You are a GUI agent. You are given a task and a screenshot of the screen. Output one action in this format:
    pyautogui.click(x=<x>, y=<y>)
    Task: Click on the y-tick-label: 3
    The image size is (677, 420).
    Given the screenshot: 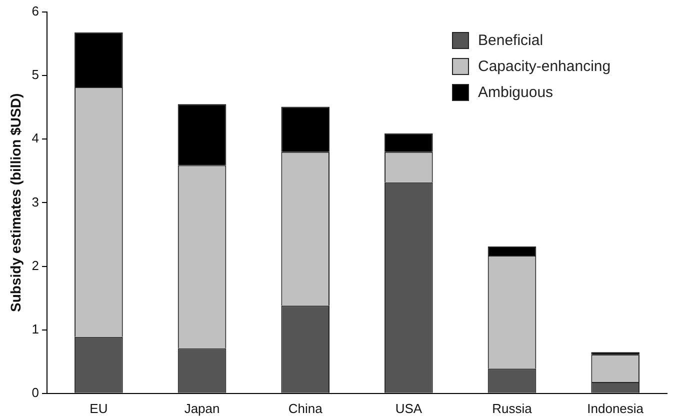 What is the action you would take?
    pyautogui.click(x=36, y=202)
    